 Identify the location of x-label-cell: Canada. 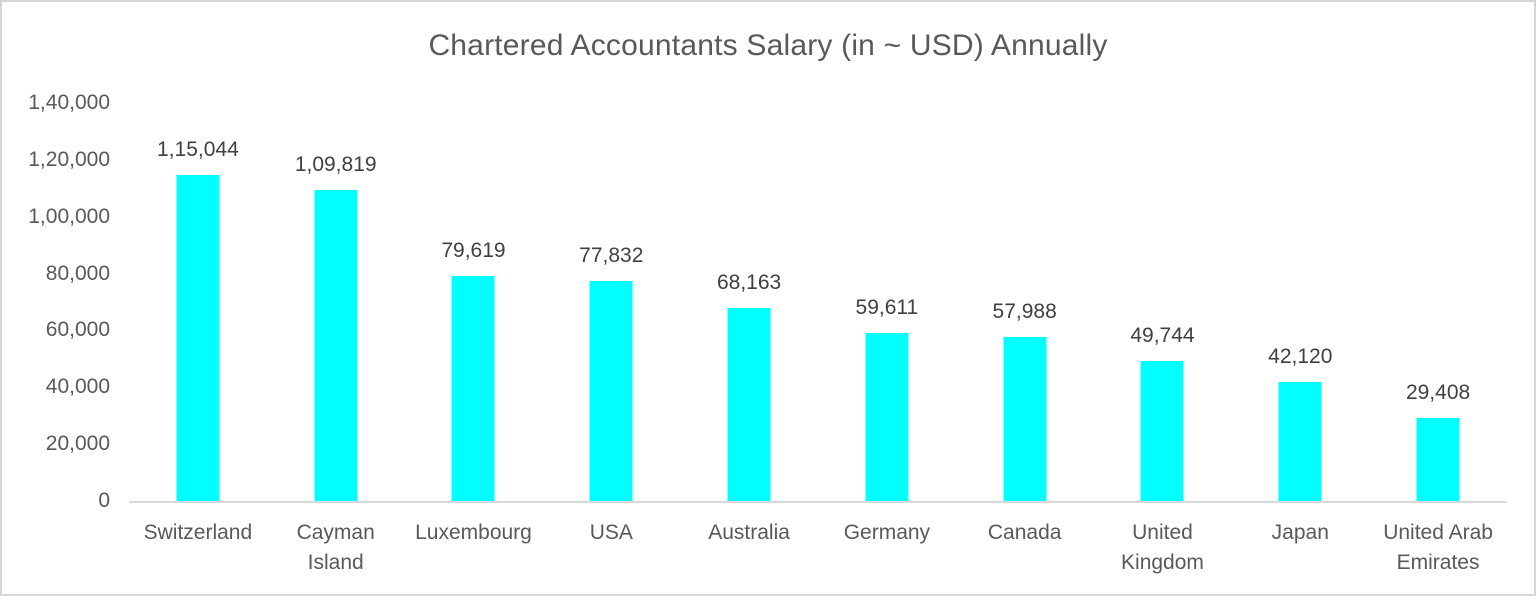
(1025, 548).